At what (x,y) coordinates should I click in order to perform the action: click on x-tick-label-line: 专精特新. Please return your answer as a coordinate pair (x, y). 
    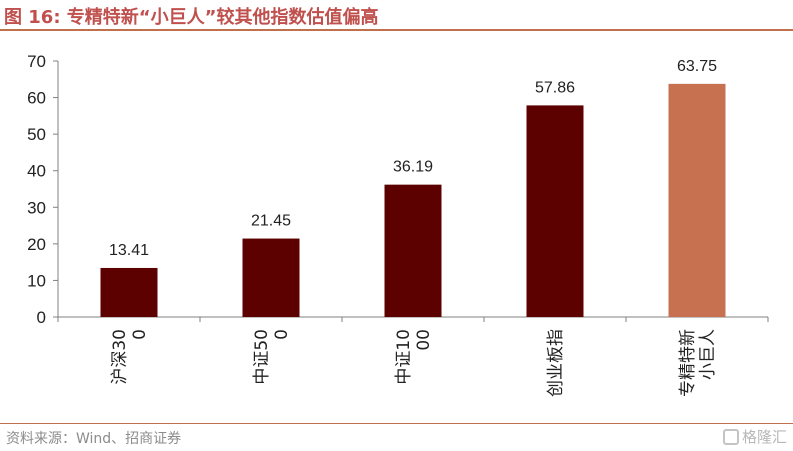
    Looking at the image, I should click on (688, 363).